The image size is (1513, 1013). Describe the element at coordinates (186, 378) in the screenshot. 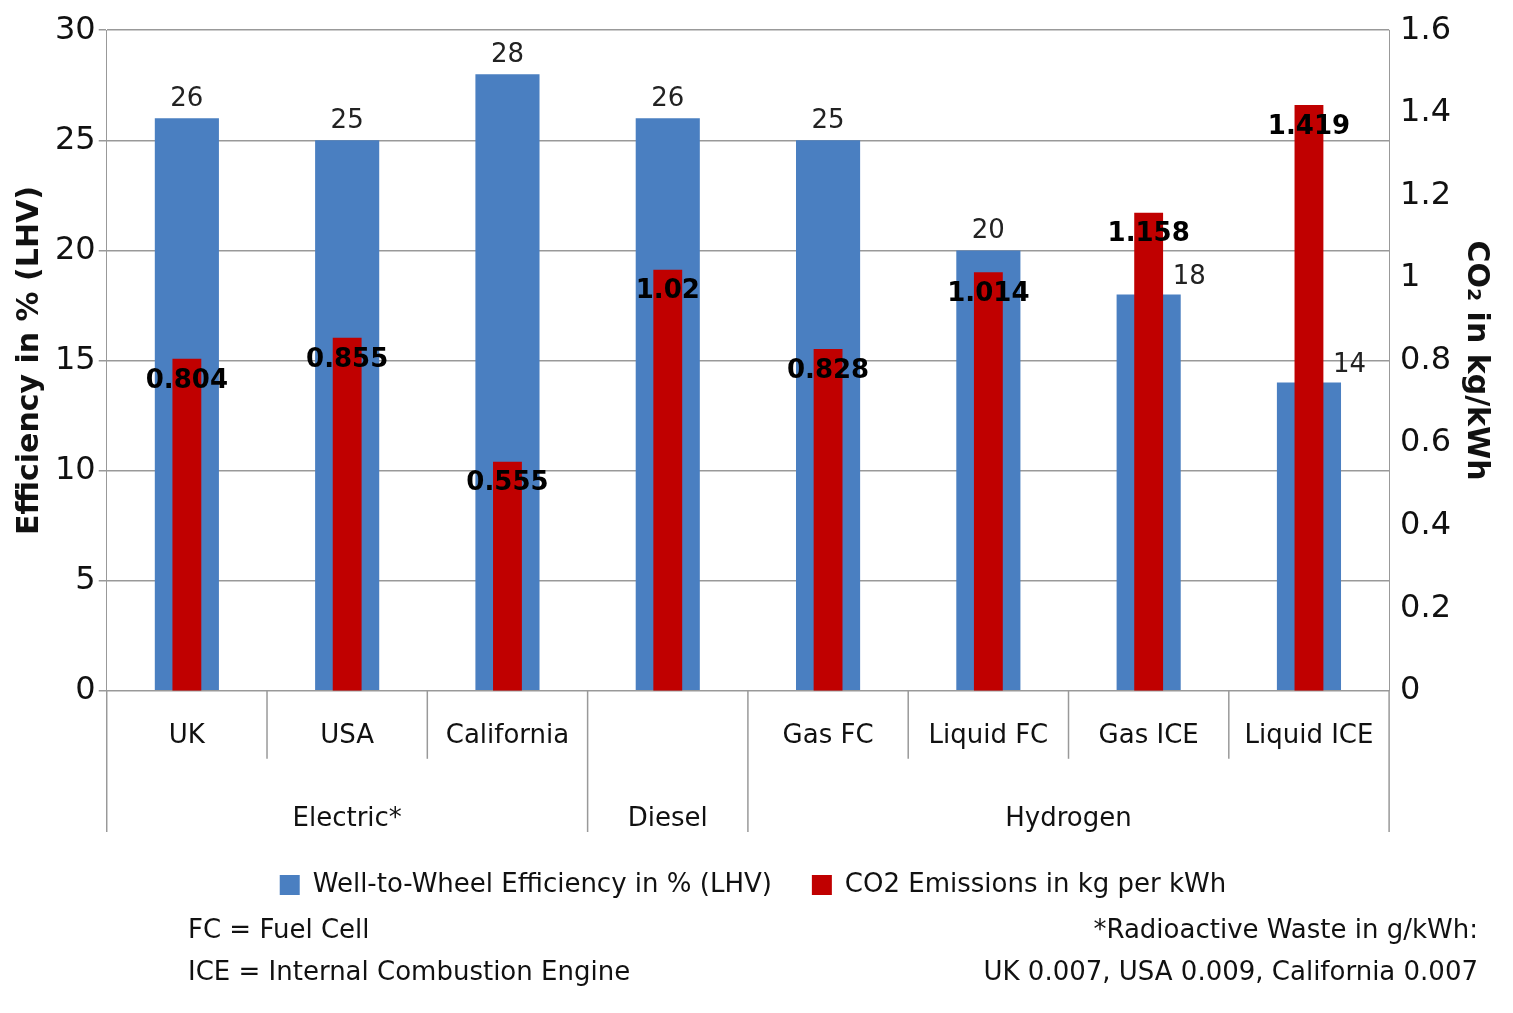

I see `data-label: 0.804` at that location.